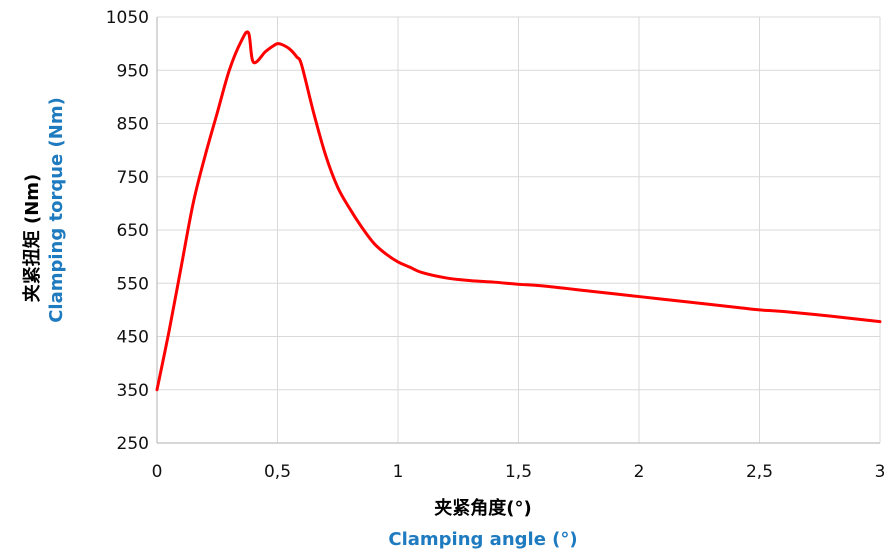 The height and width of the screenshot is (557, 890). Describe the element at coordinates (133, 125) in the screenshot. I see `y-tick-label: 850` at that location.